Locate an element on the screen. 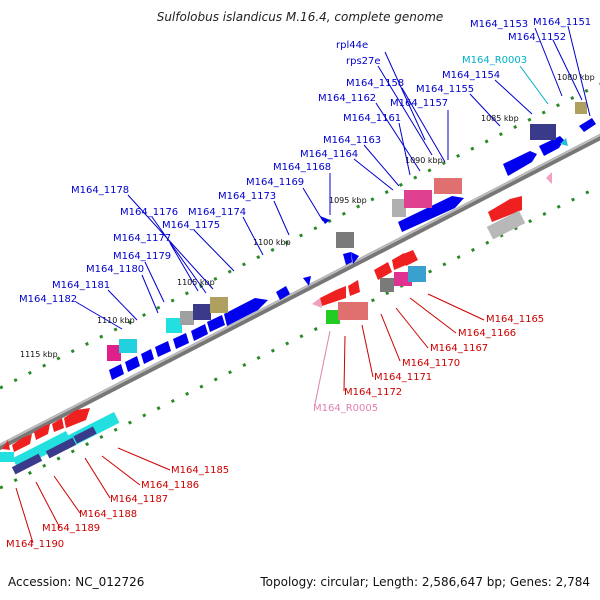 This screenshot has width=600, height=600. gene-label: M164_1168 is located at coordinates (302, 167).